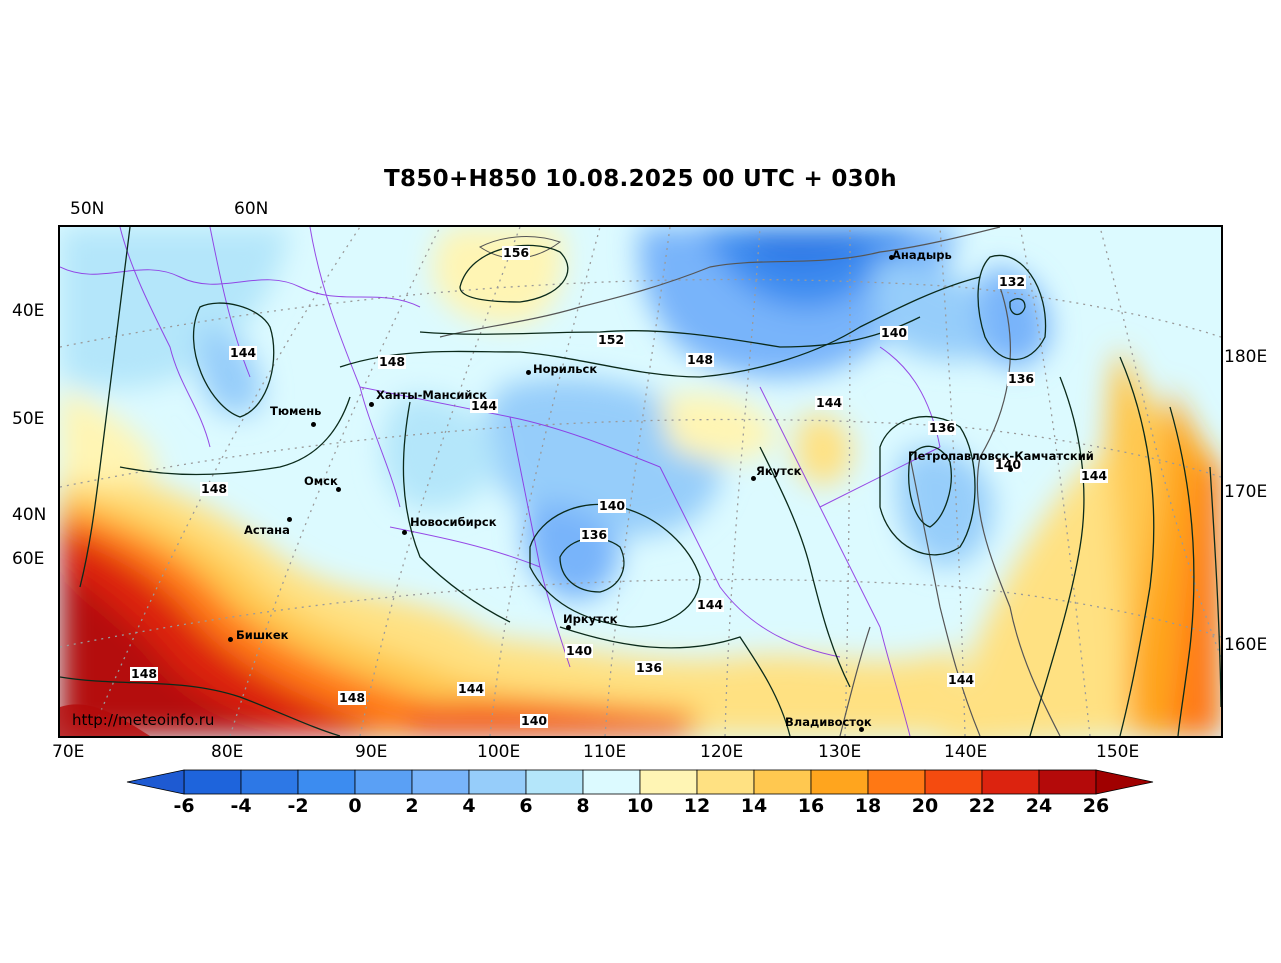  I want to click on colorbar-tick-label: 10, so click(640, 806).